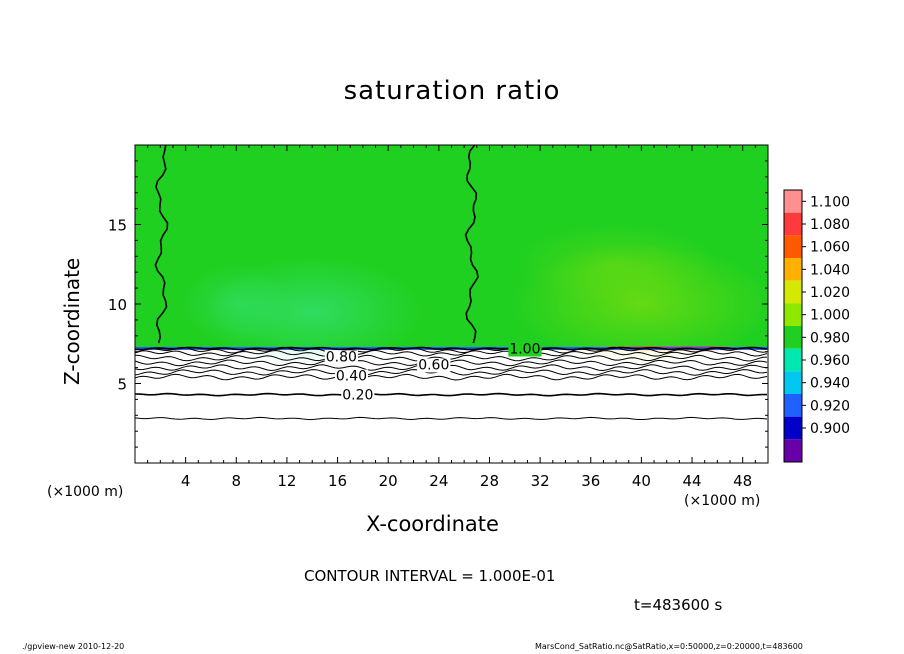 This screenshot has height=654, width=904. What do you see at coordinates (742, 481) in the screenshot?
I see `x-tick-label: 48` at bounding box center [742, 481].